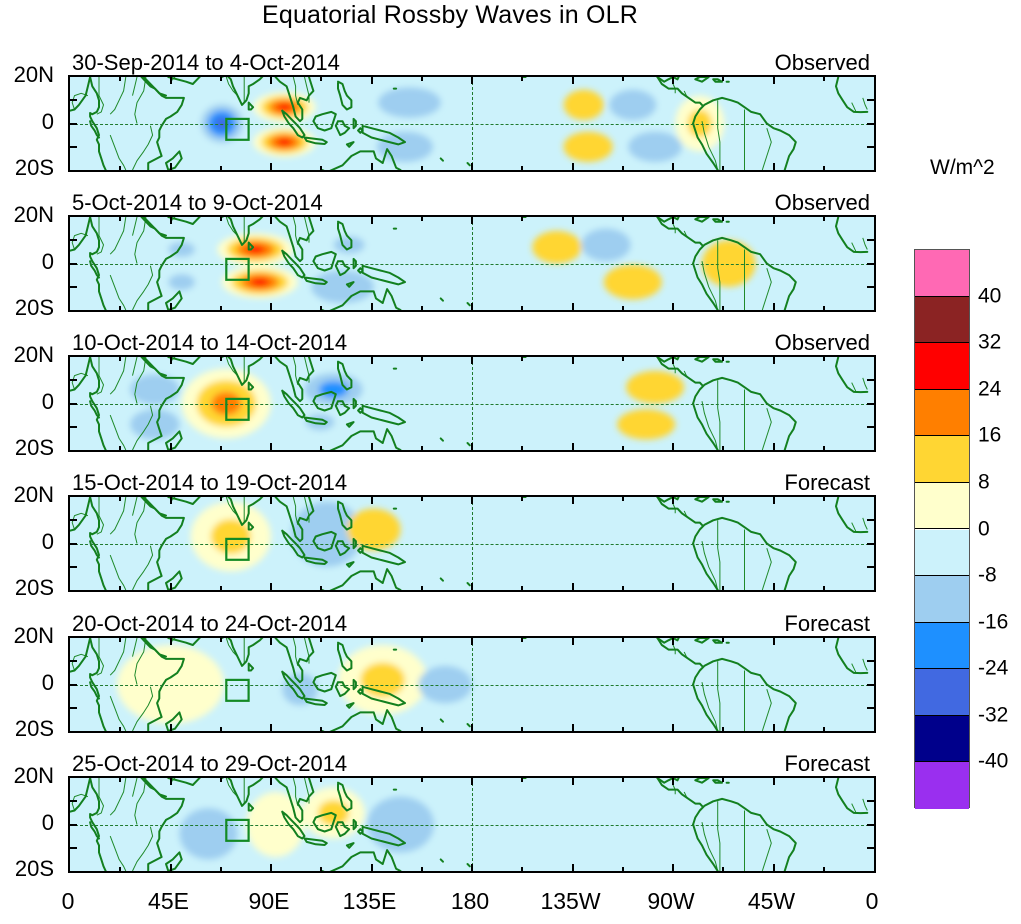 This screenshot has height=924, width=1021. I want to click on map-panel-p3, so click(472, 403).